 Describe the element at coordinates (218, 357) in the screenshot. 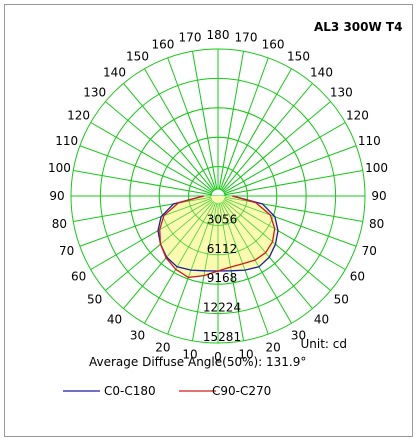

I see `angle-label-left: 0` at that location.